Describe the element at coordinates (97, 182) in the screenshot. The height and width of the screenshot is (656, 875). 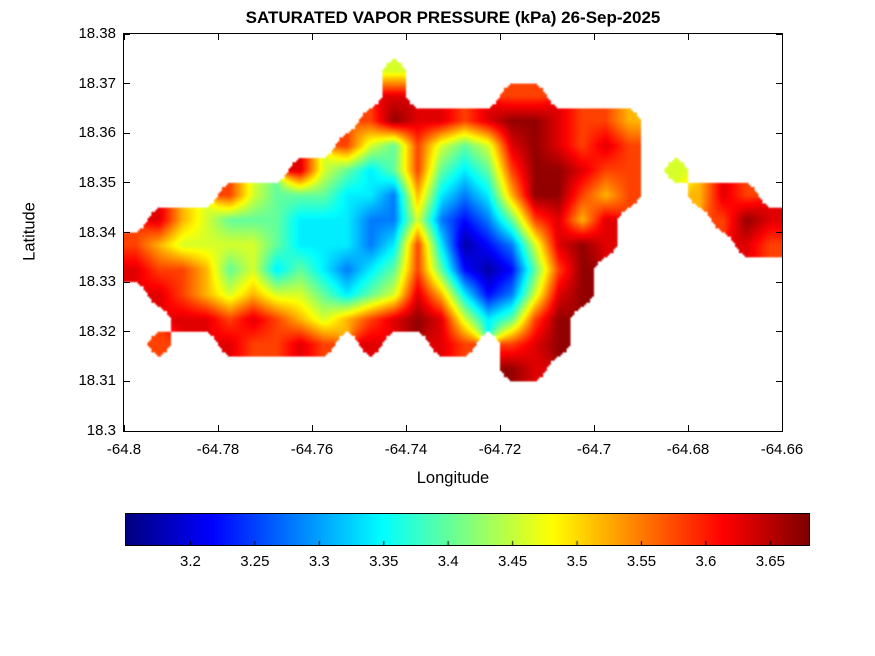
I see `y-tick-label: 18.35` at that location.